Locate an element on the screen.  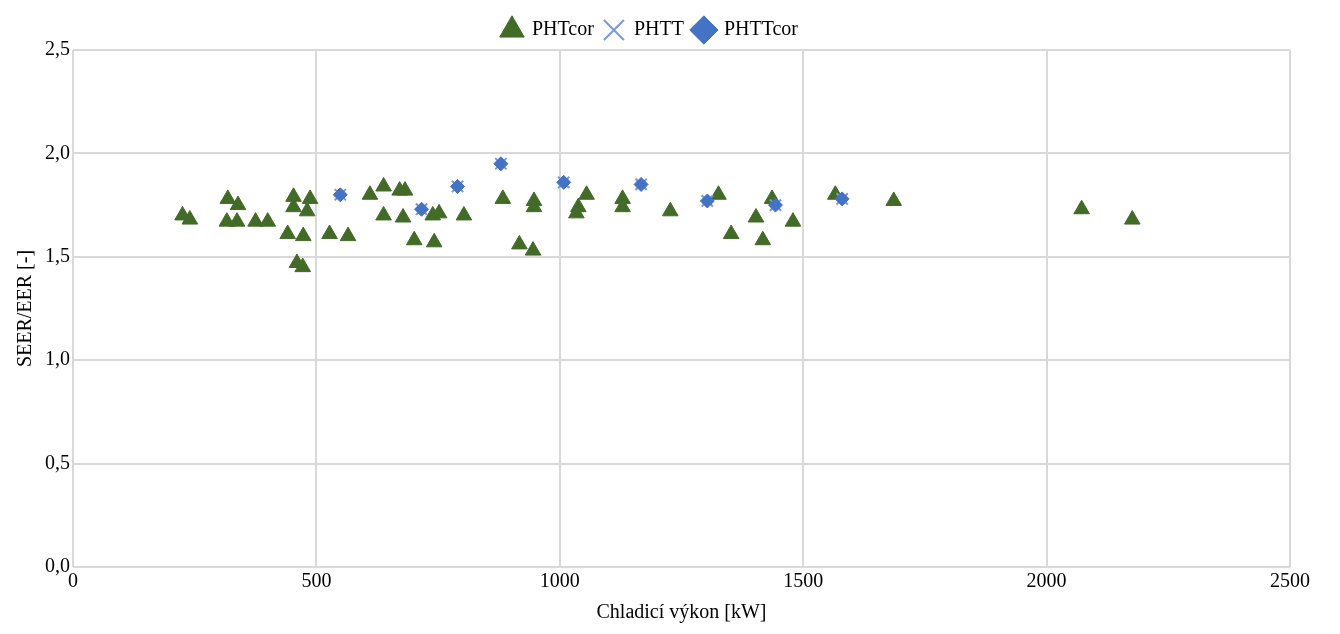
x-tick-label: 1000 is located at coordinates (559, 580).